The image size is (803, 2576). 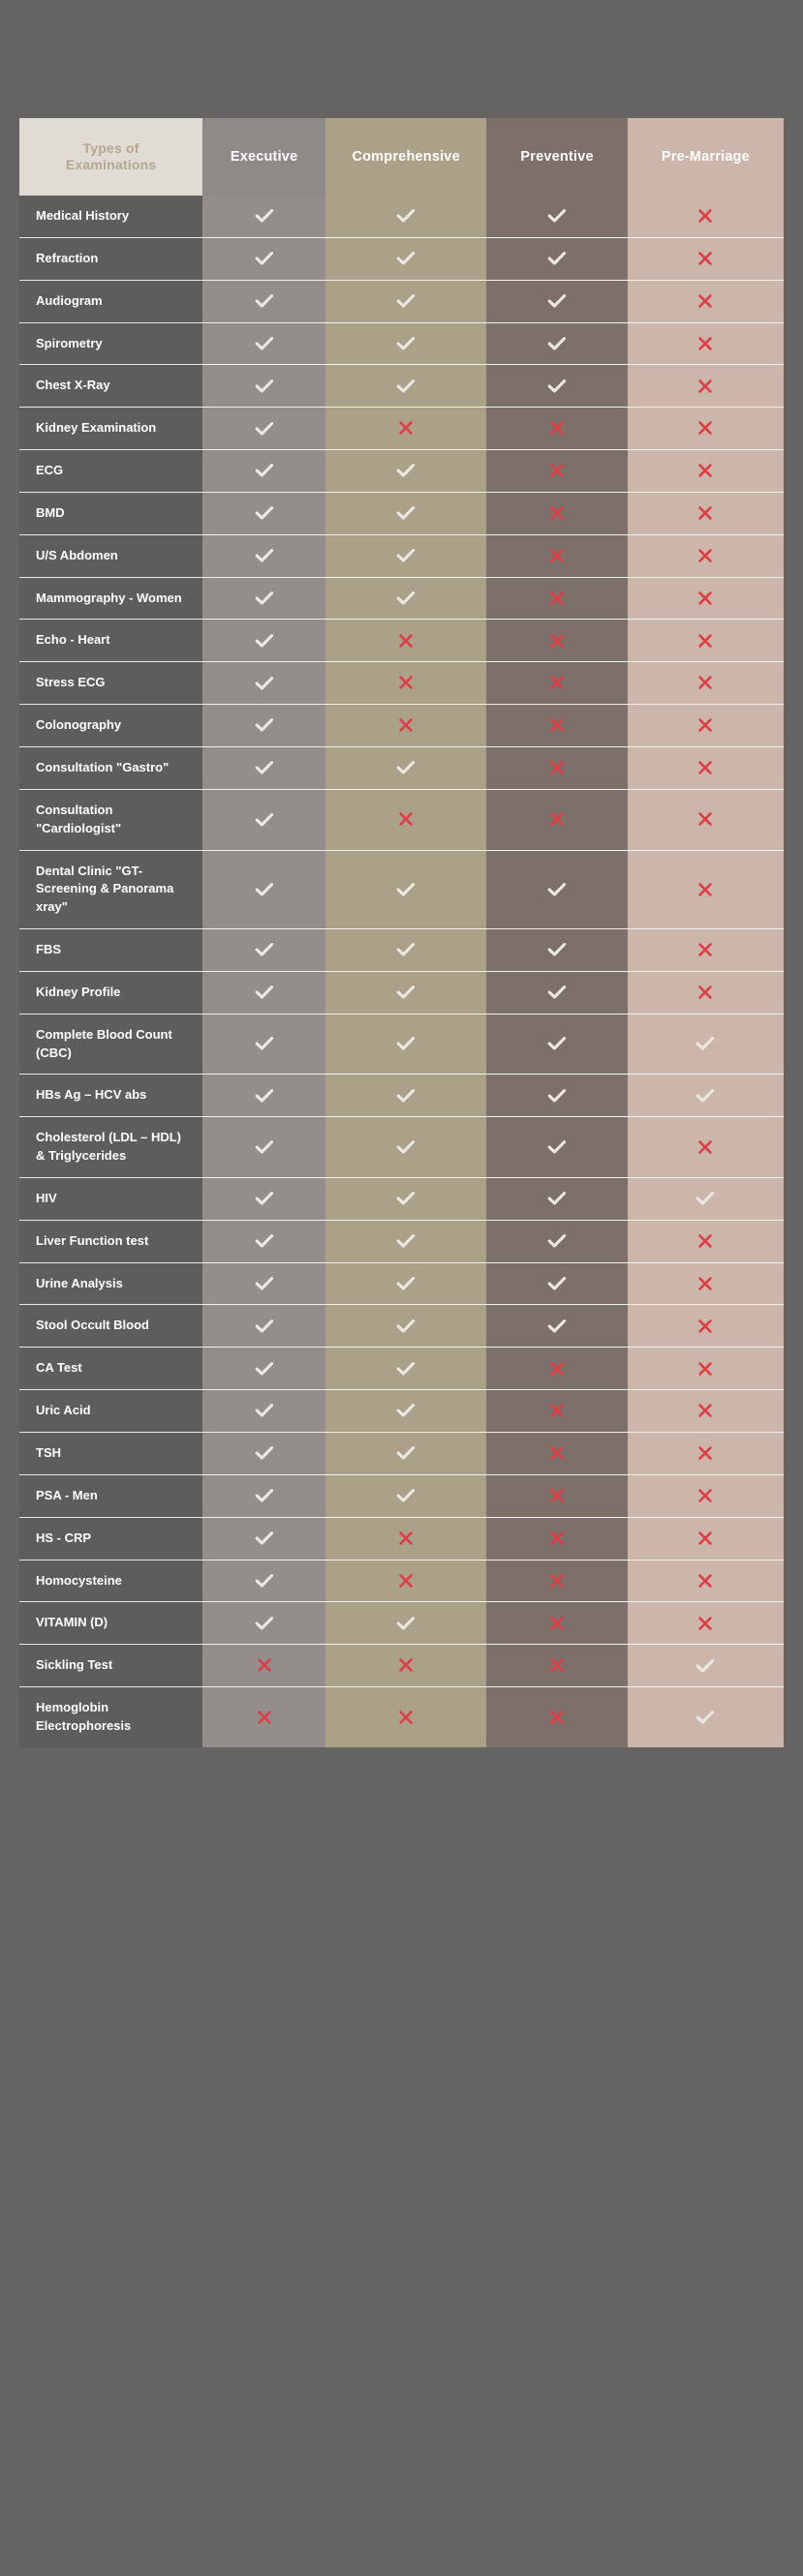 What do you see at coordinates (111, 555) in the screenshot?
I see `row-label: U/S Abdomen` at bounding box center [111, 555].